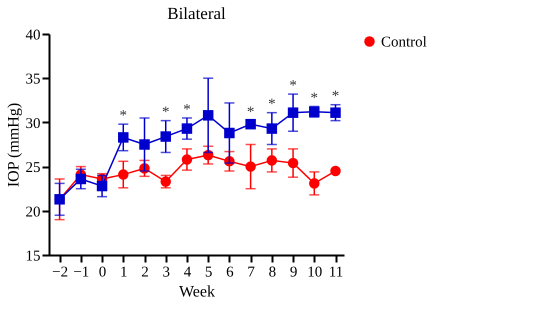 This screenshot has height=335, width=550. I want to click on y-tick-label: 35, so click(33, 80).